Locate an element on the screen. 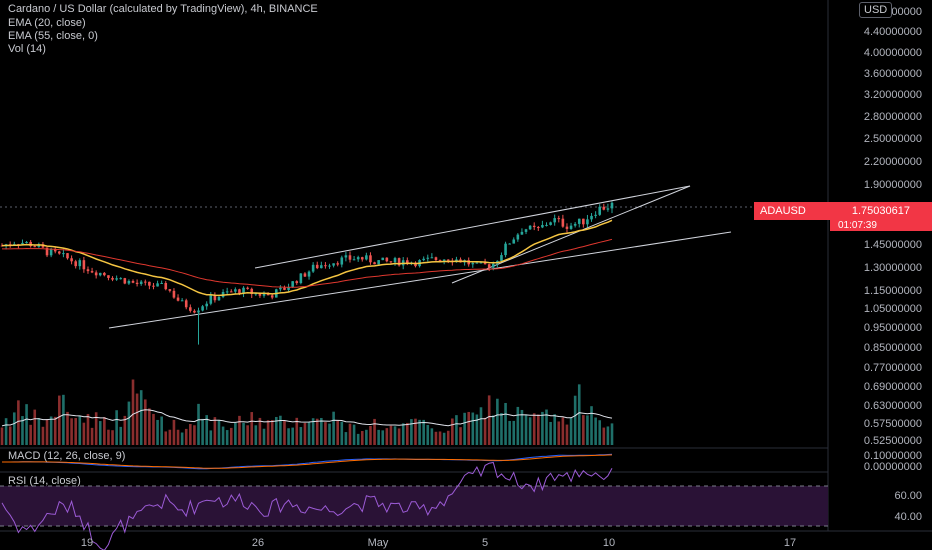 This screenshot has width=932, height=550. ema20-legend: EMA (20, close) is located at coordinates (47, 23).